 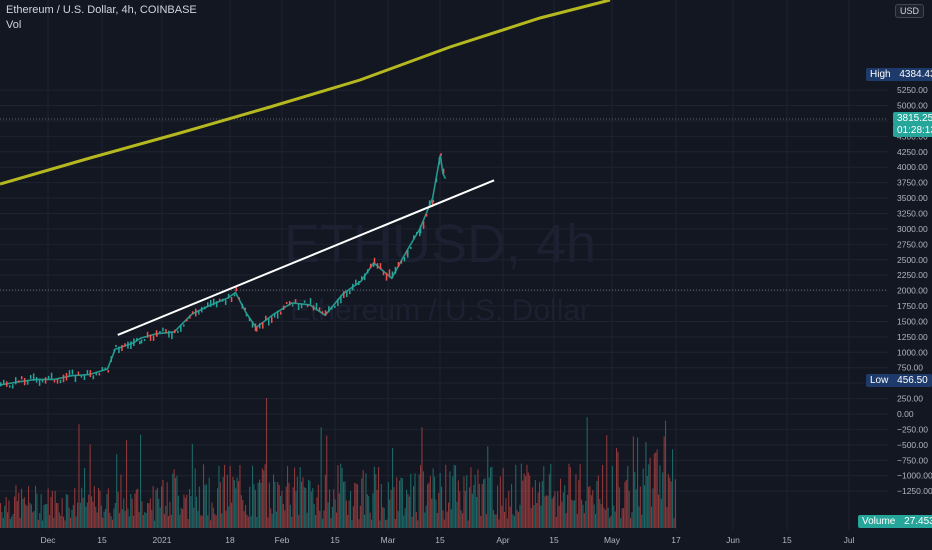 I want to click on price-axis-label: 5000.00, so click(x=912, y=106).